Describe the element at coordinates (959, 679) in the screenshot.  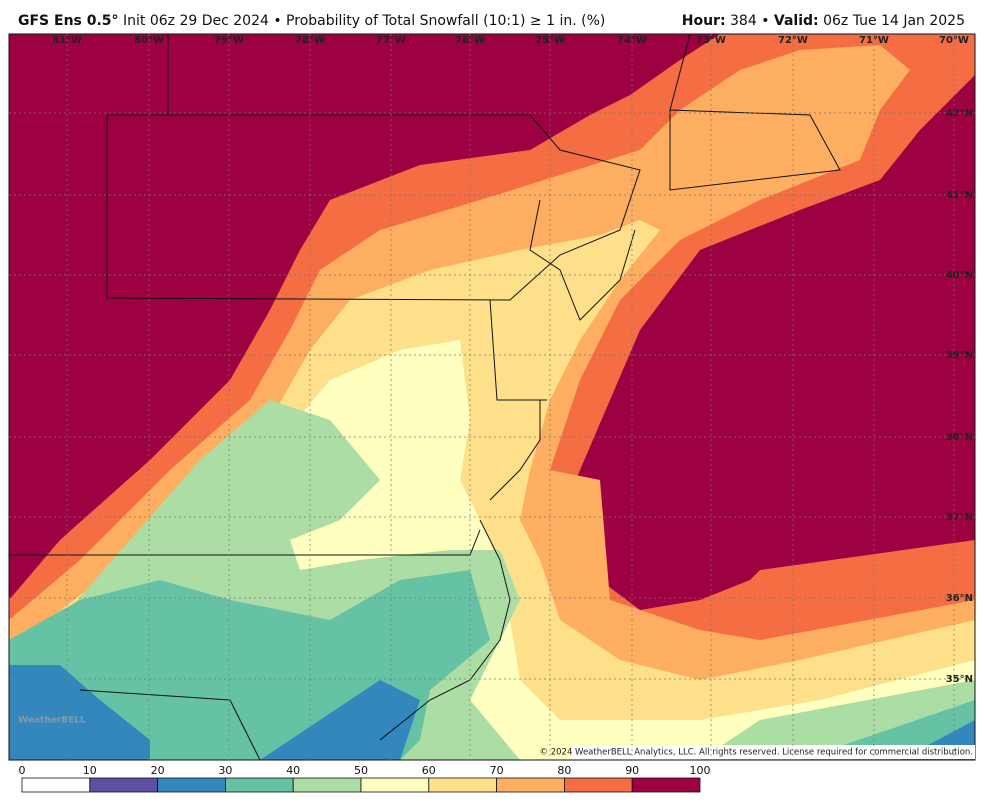
I see `latitude-label: 35°N` at that location.